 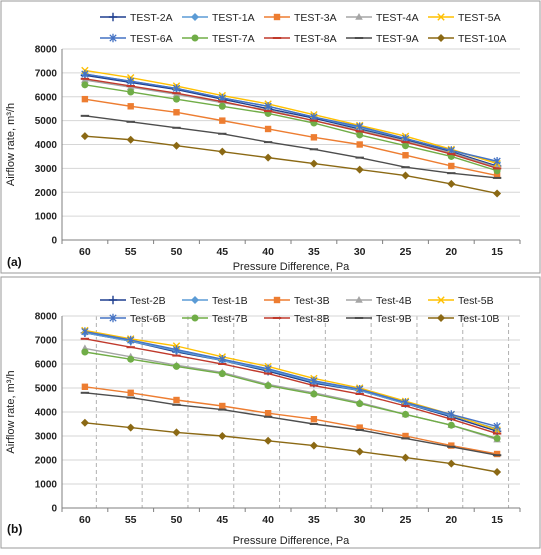 I want to click on legend-label: TEST-5A, so click(x=479, y=18).